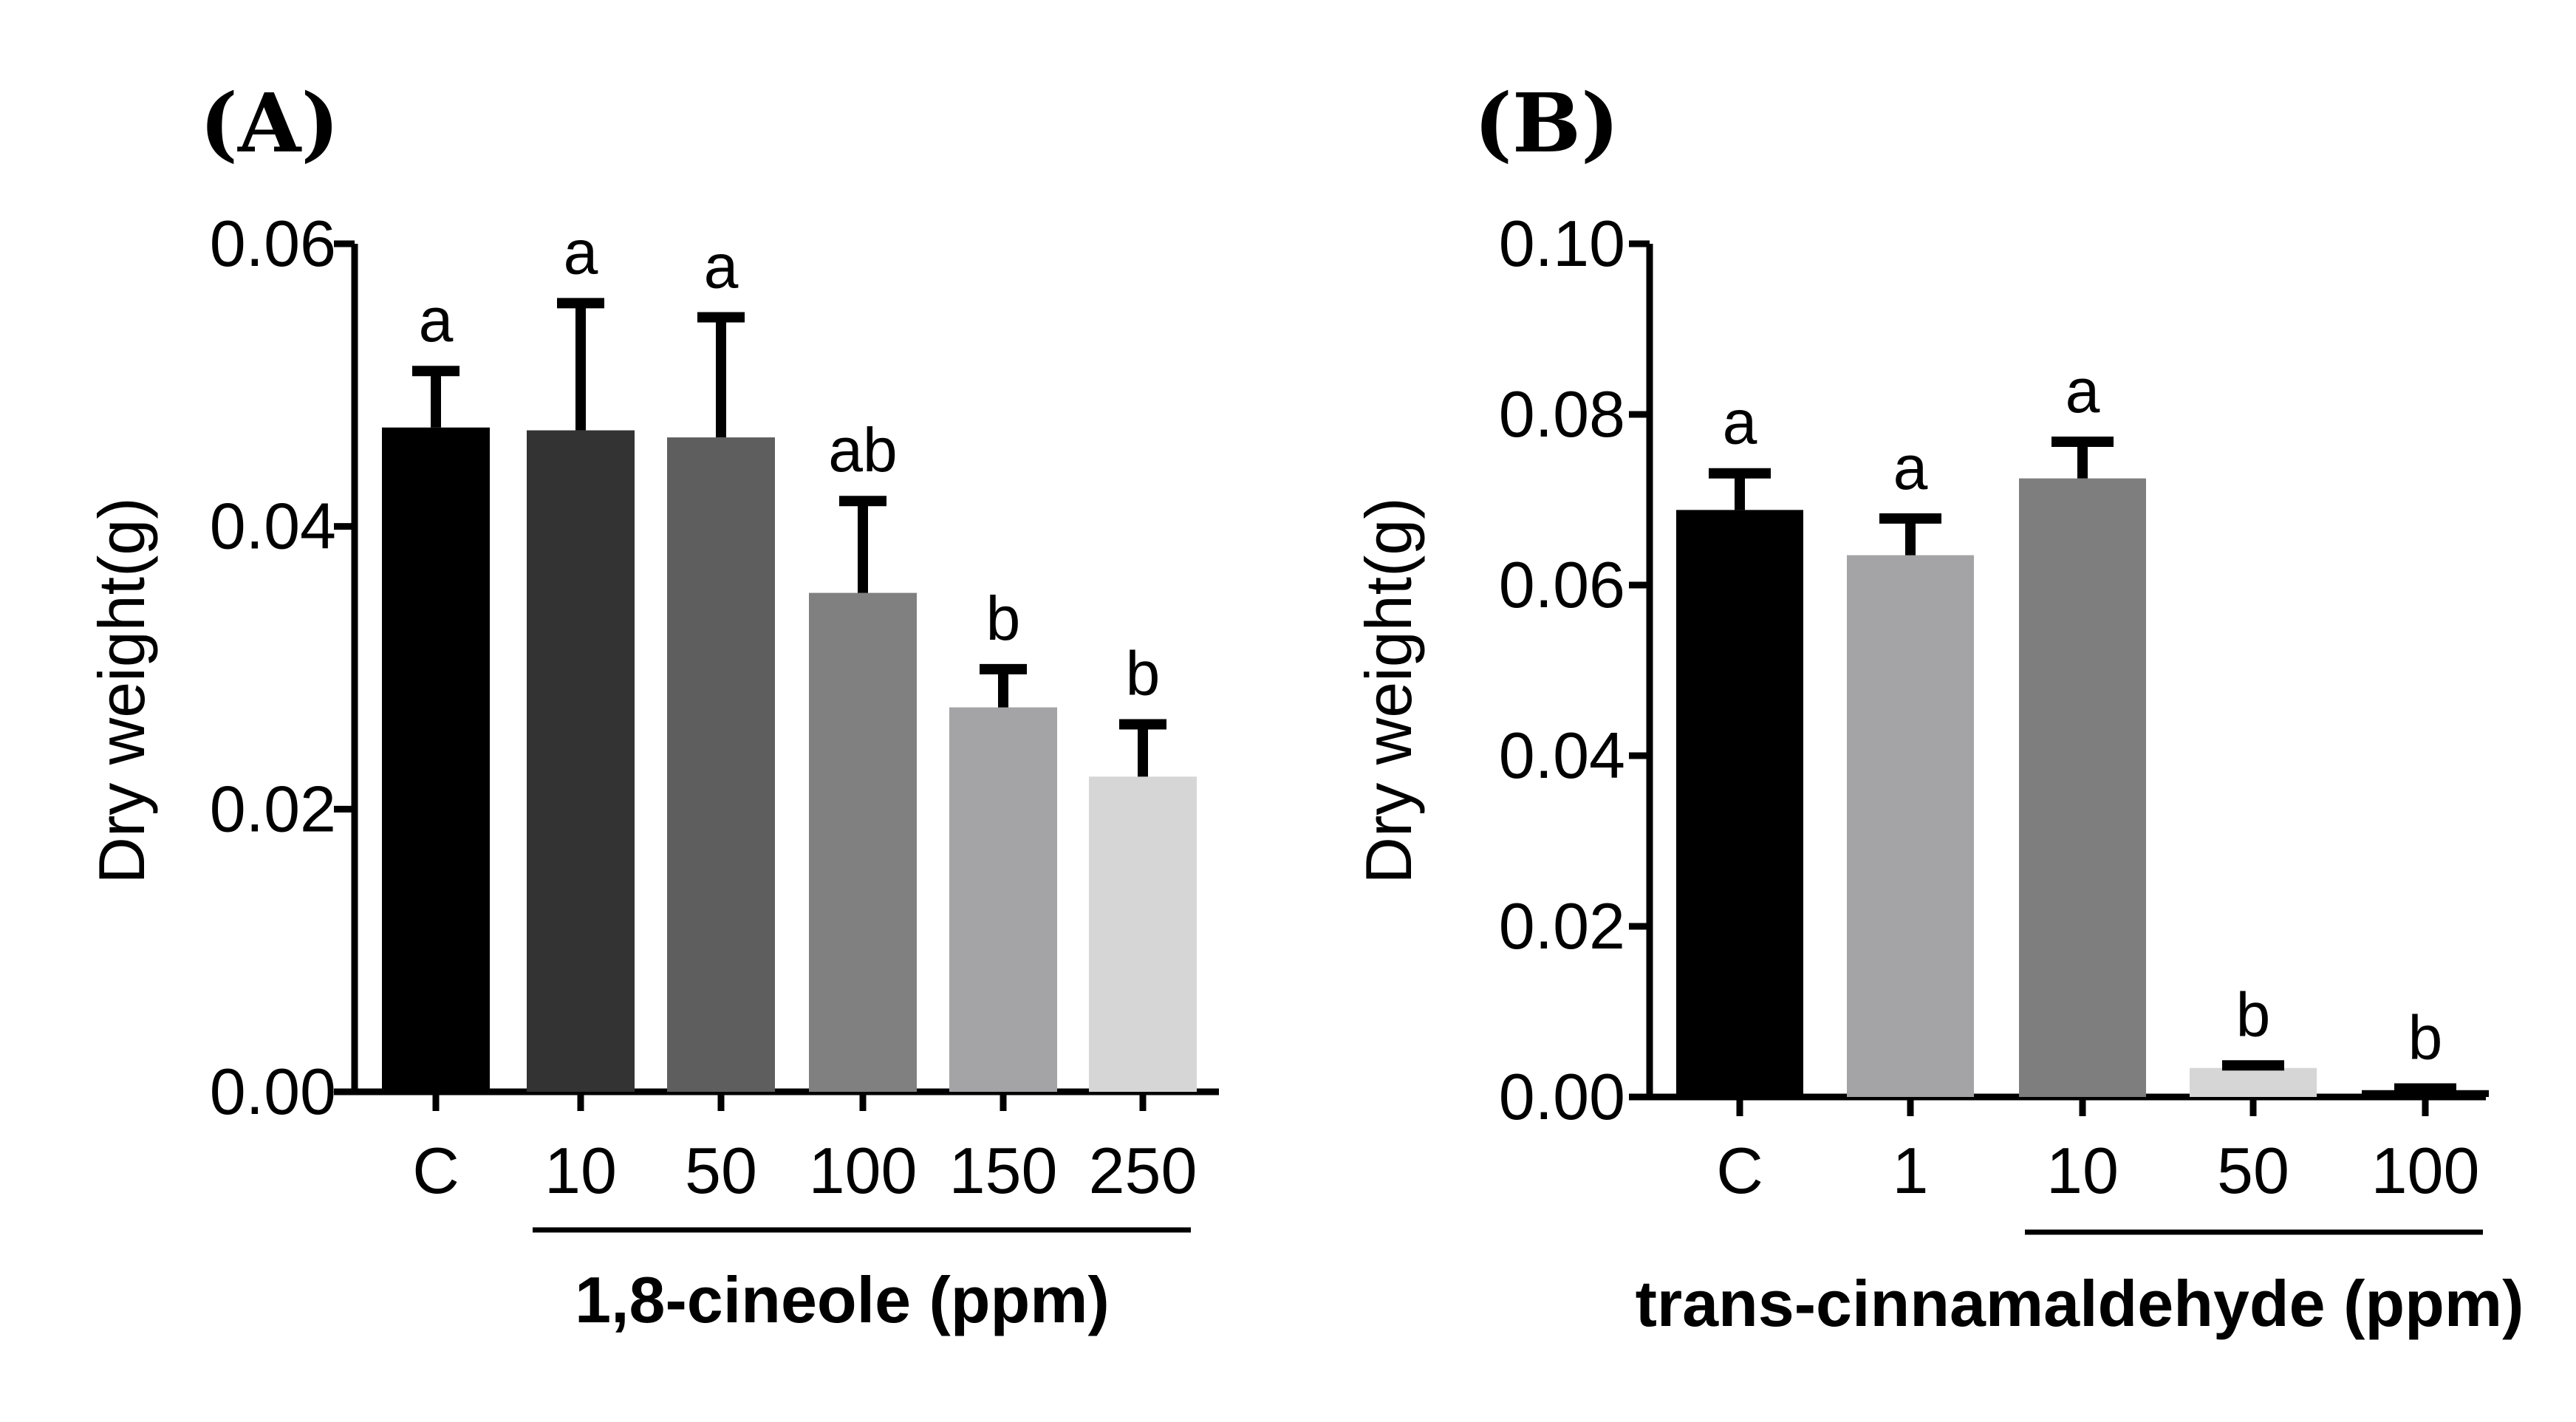 This screenshot has height=1422, width=2576. I want to click on panel-a-y-axis-title: Dry weight(g), so click(121, 690).